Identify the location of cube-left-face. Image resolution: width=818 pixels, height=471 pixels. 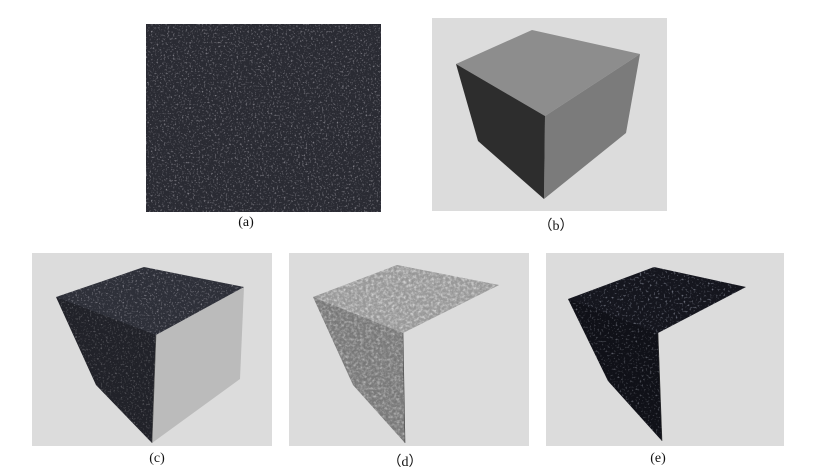
(500, 131).